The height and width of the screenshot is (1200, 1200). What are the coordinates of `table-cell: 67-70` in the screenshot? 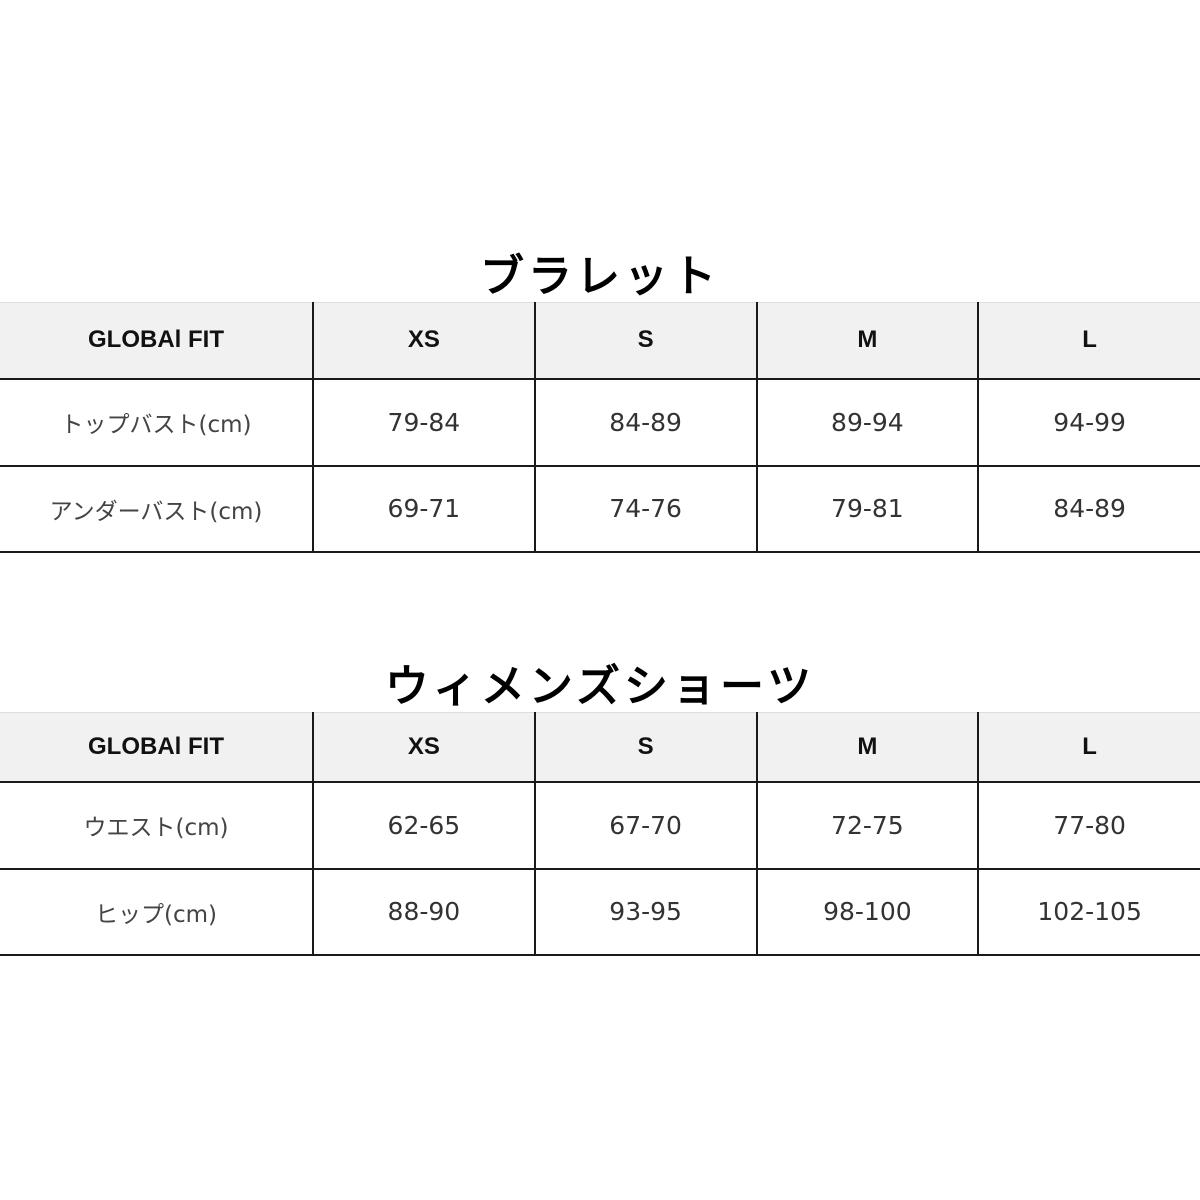 It's located at (645, 825).